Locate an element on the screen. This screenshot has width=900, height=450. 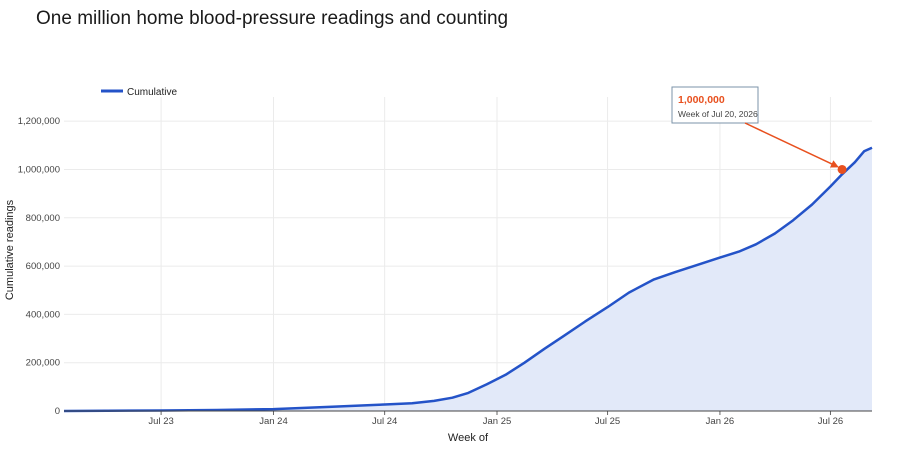
x-tick-label: Jan 24 is located at coordinates (273, 421).